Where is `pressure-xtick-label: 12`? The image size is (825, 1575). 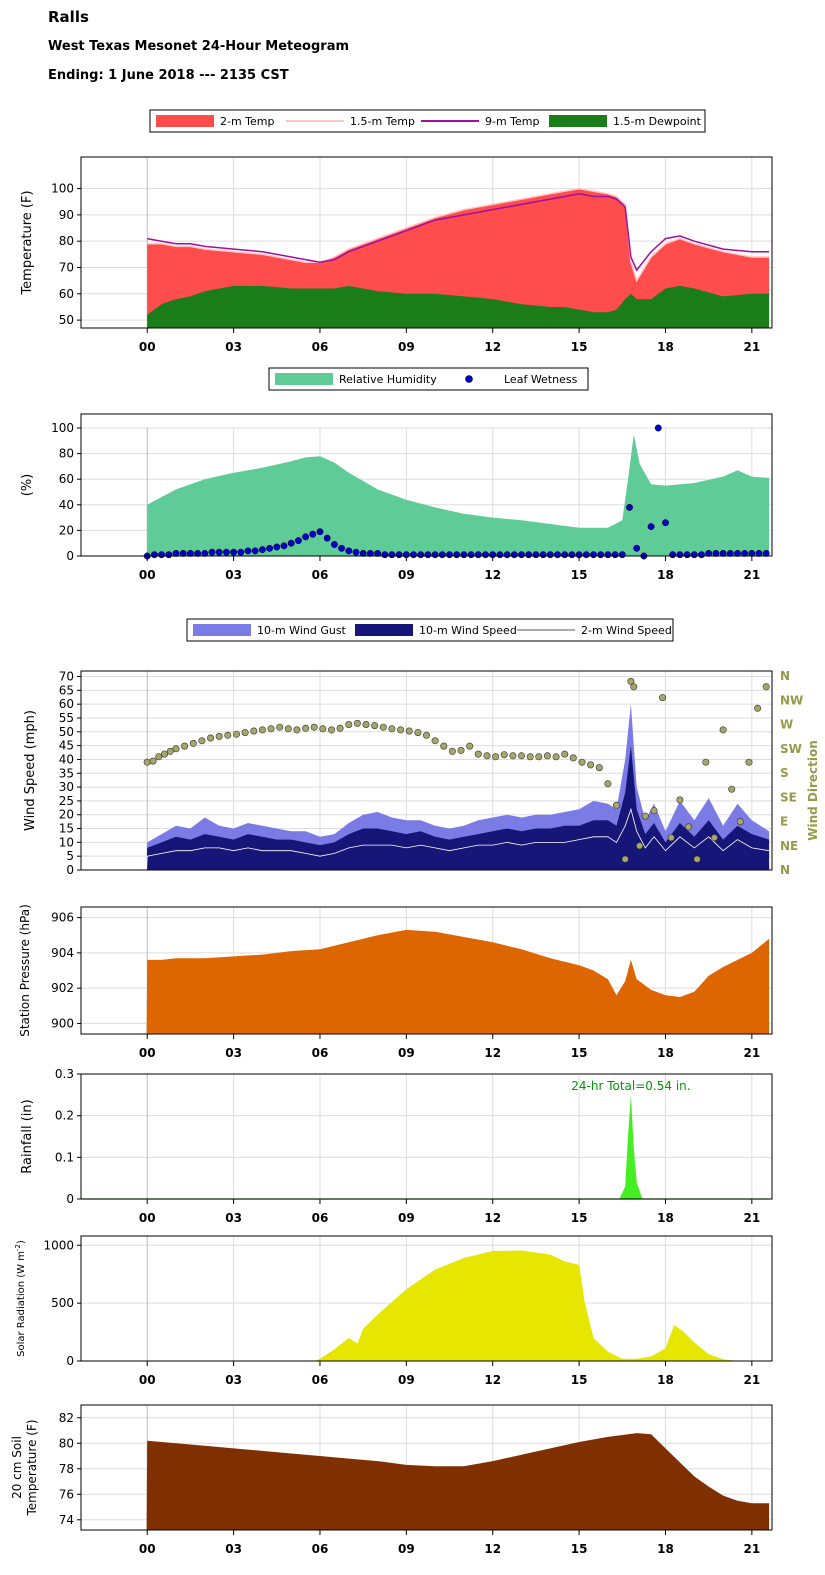 pressure-xtick-label: 12 is located at coordinates (492, 1053).